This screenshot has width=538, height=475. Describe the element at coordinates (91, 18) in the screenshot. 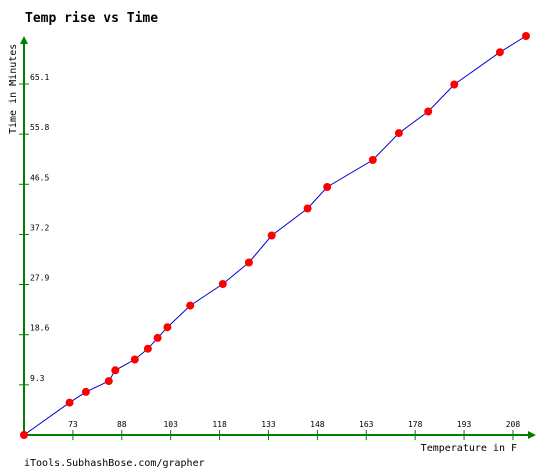

I see `chart-title: Temp rise vs Time` at that location.